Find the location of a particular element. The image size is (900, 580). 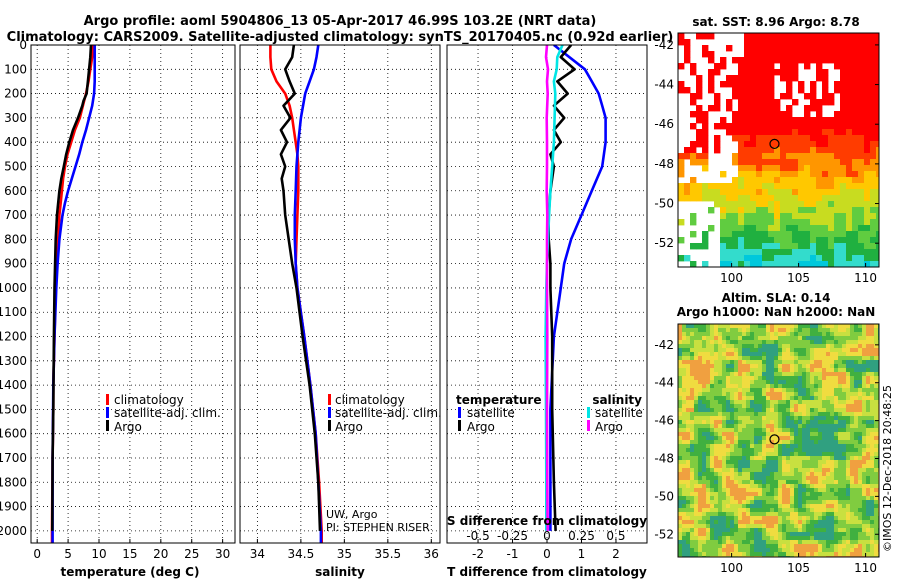

top-tick-label: -0.5 is located at coordinates (477, 536).